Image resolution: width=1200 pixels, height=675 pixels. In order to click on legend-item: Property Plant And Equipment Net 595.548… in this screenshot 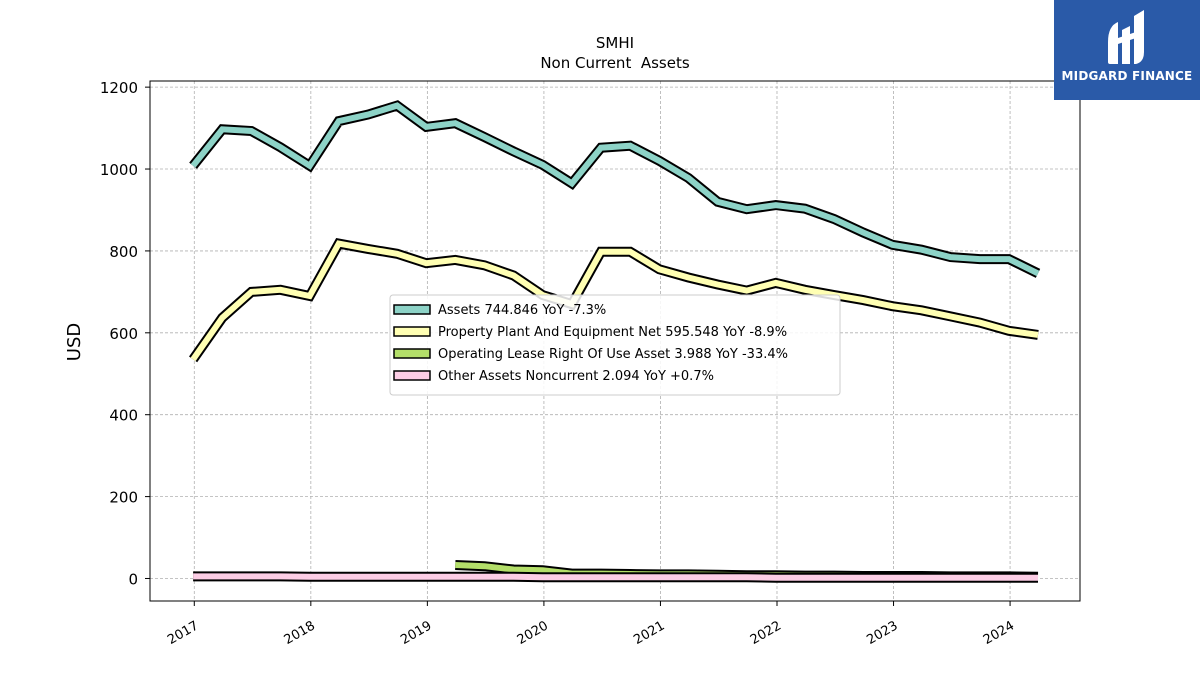, I will do `click(590, 332)`.